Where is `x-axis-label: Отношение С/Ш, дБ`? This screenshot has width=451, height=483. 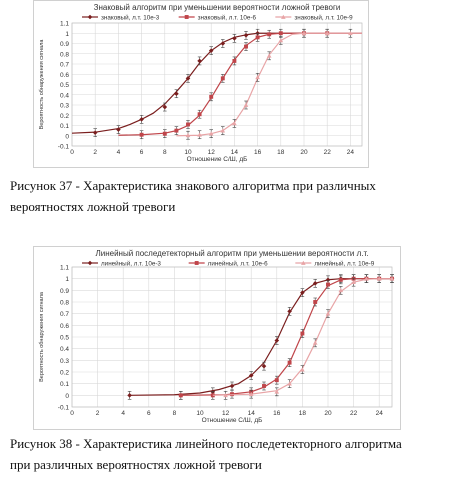 x-axis-label: Отношение С/Ш, дБ is located at coordinates (232, 420).